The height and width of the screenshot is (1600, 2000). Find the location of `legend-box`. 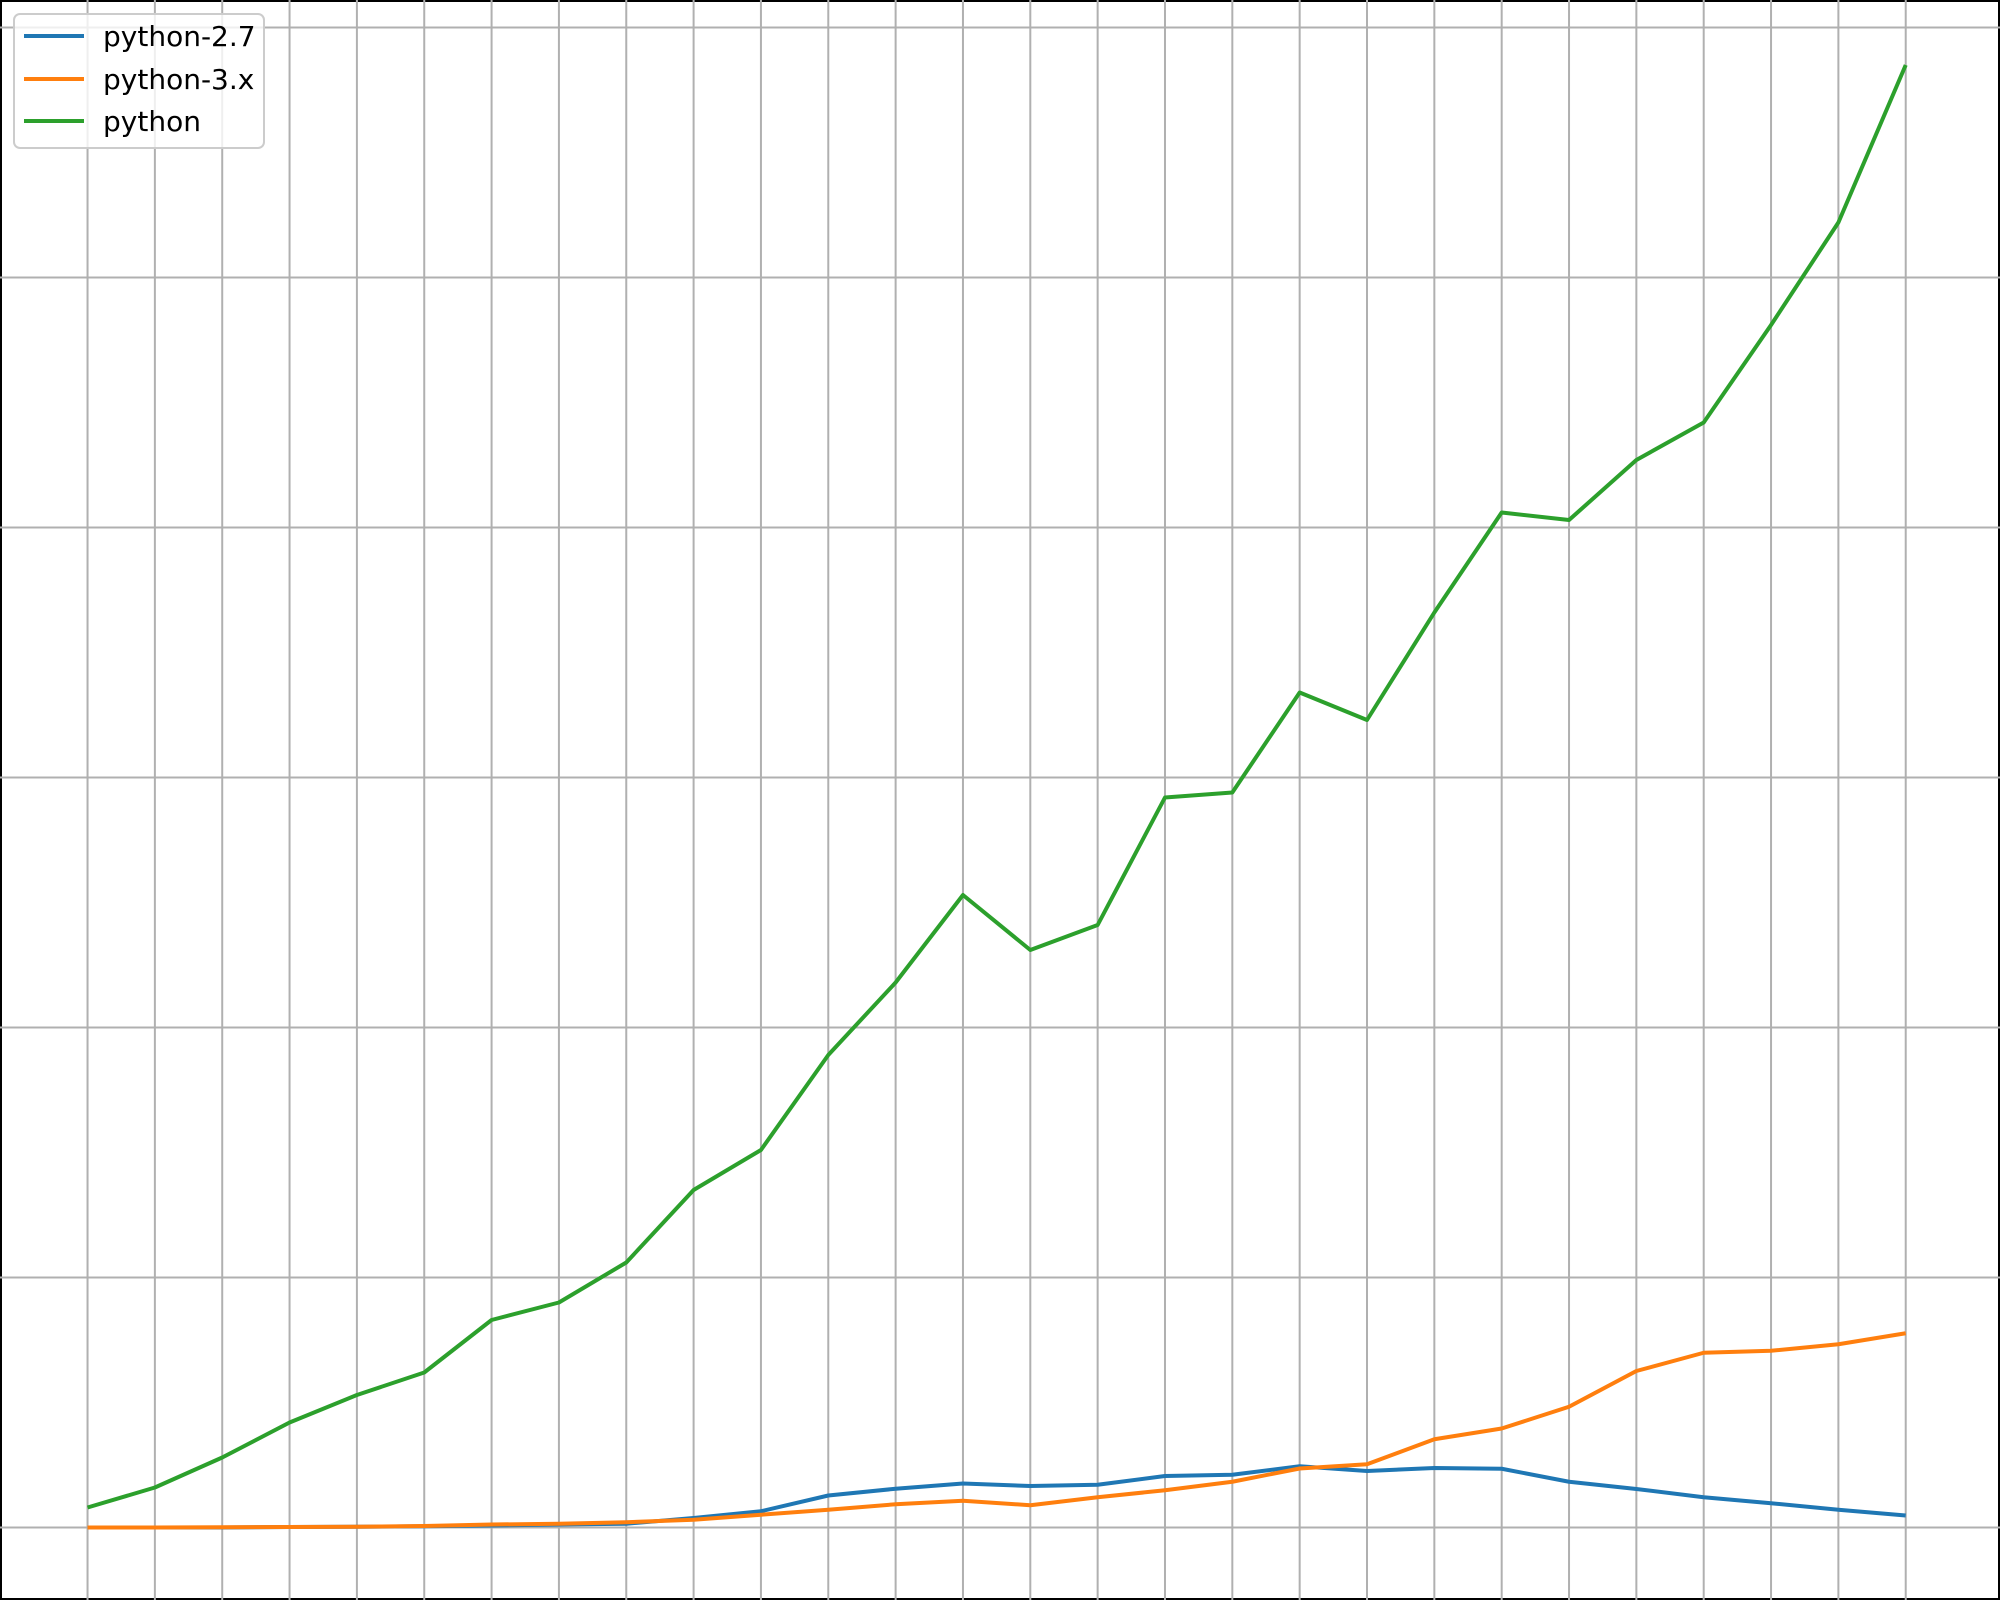

legend-box is located at coordinates (139, 81).